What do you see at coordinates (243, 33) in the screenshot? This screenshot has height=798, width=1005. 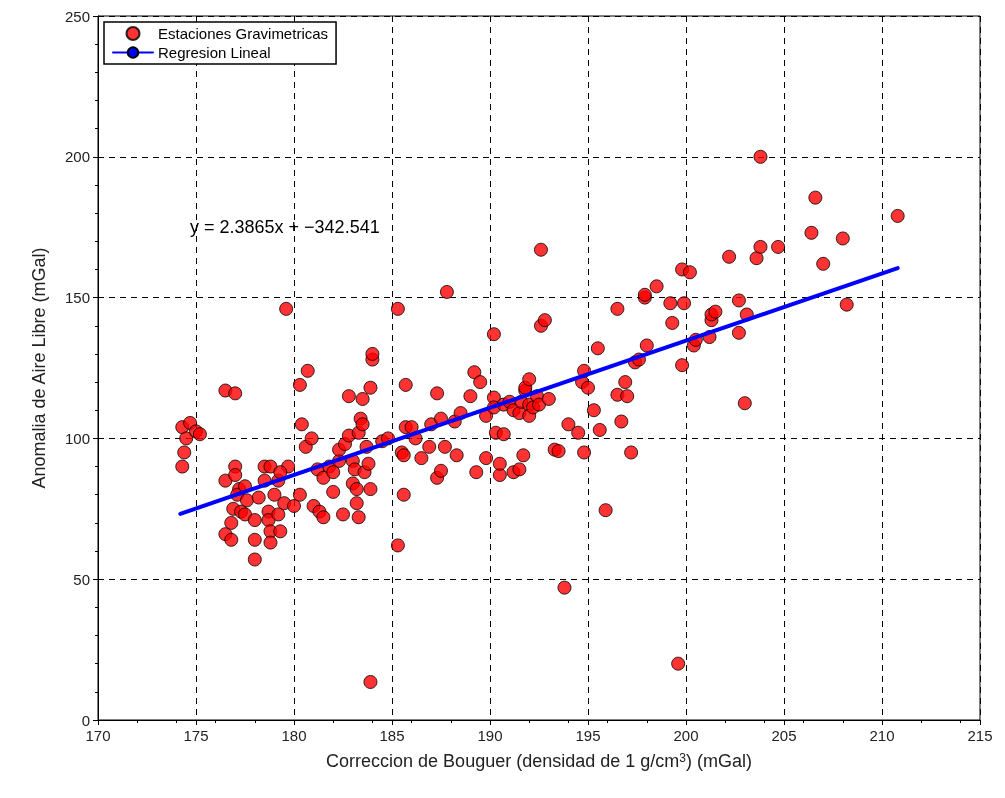 I see `legend-label: Estaciones Gravimetricas` at bounding box center [243, 33].